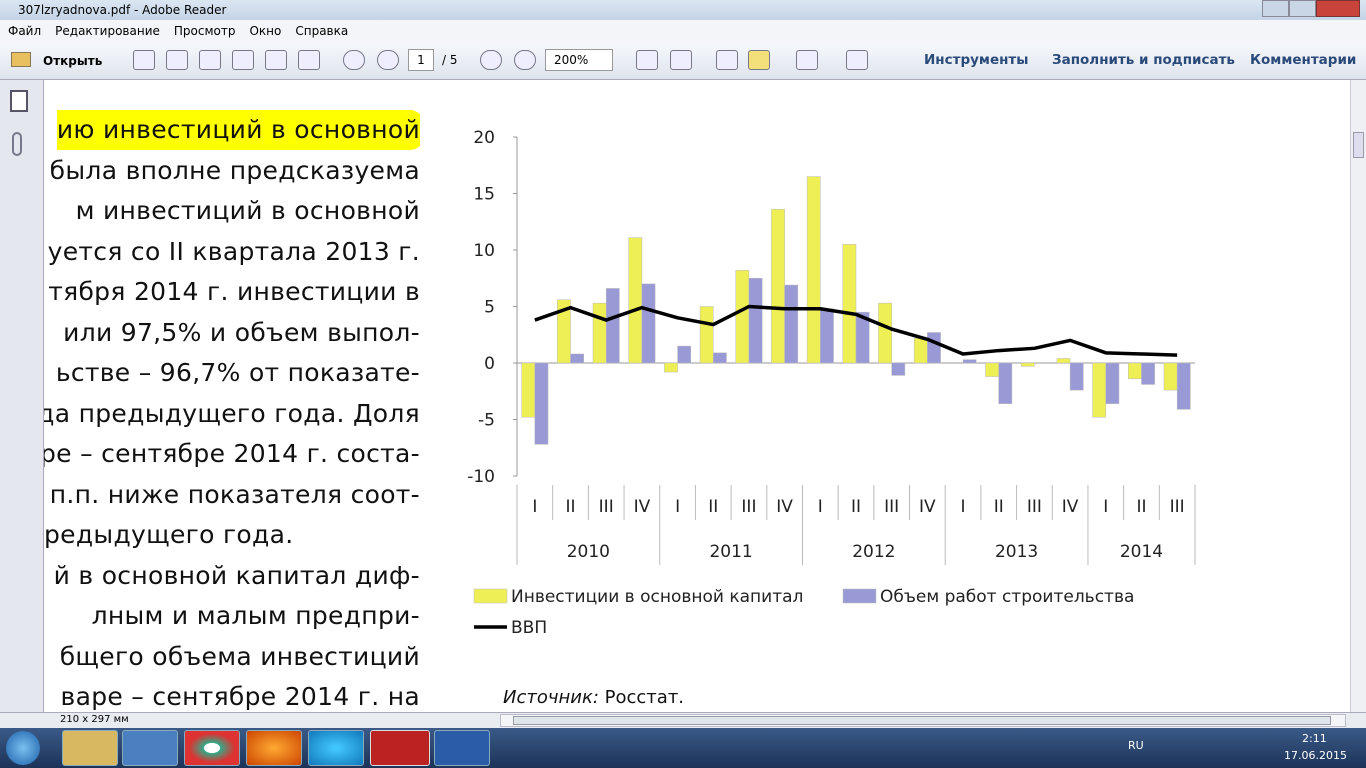  I want to click on menu-item: Просмотр, so click(204, 31).